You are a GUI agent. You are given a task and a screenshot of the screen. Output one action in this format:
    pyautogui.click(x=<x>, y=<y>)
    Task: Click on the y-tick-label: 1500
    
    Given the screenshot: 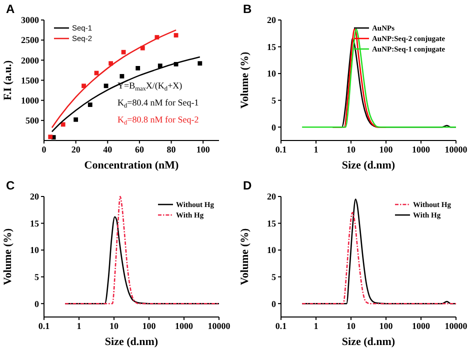 What is the action you would take?
    pyautogui.click(x=30, y=80)
    